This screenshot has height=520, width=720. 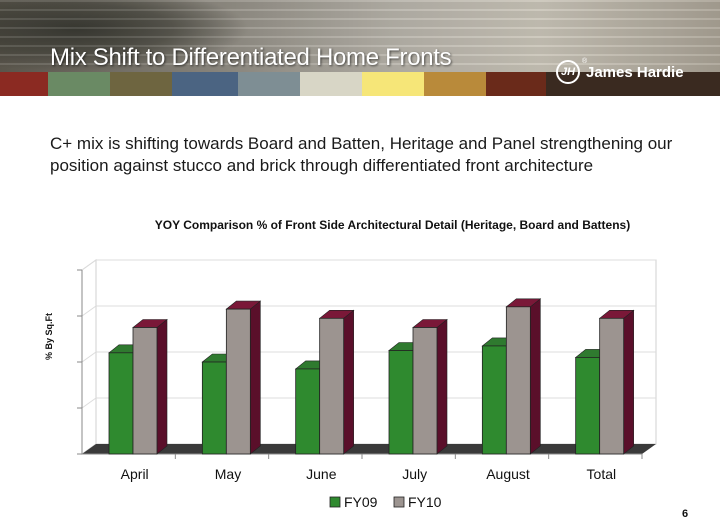 I want to click on james-hardie-logo: JH ® James Hardie, so click(x=620, y=71).